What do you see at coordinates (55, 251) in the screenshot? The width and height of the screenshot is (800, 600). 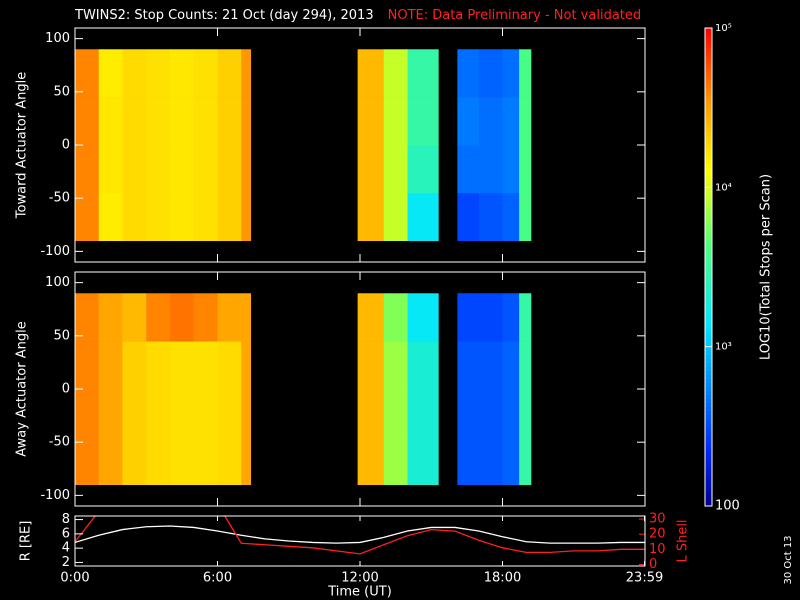 I see `y-tick-label: -100` at bounding box center [55, 251].